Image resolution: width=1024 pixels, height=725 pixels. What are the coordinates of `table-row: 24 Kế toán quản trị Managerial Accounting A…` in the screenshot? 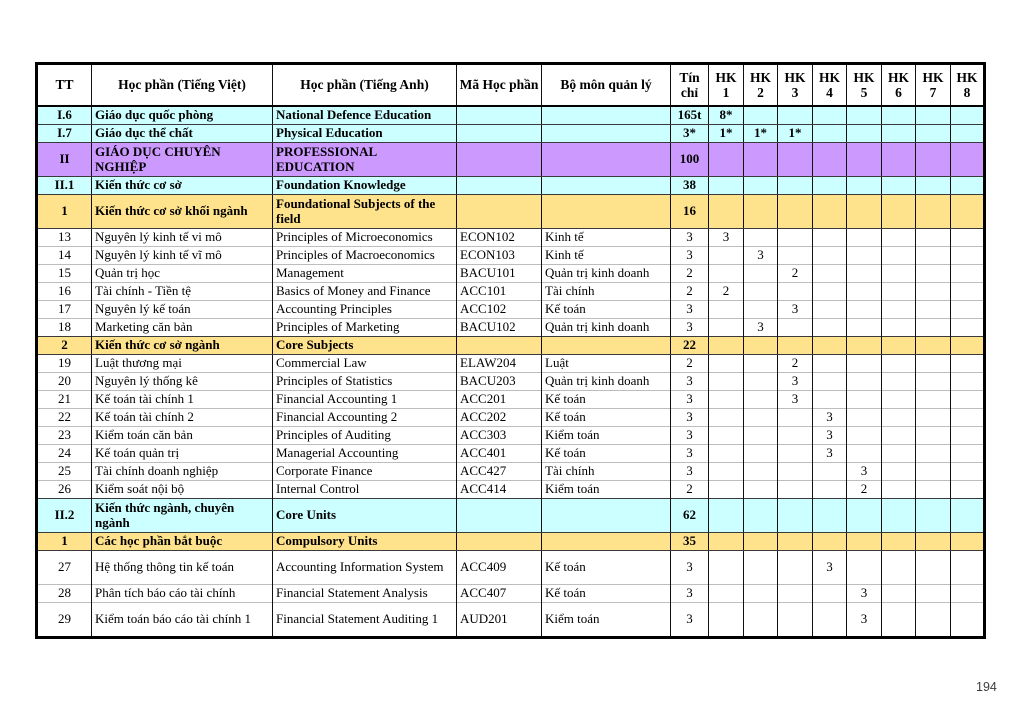 It's located at (510, 453).